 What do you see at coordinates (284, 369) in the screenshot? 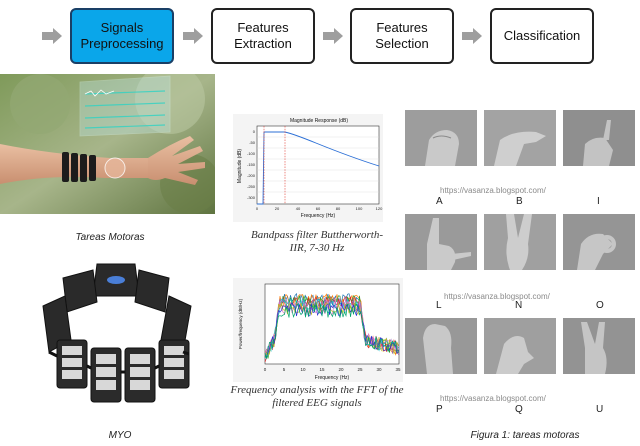
I see `svg-text: 5` at bounding box center [284, 369].